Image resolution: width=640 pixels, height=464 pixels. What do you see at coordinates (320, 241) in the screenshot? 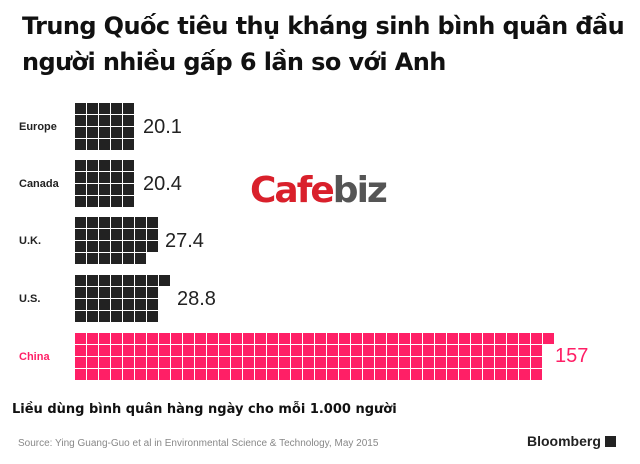
I see `row-uk: U.K. 27.4` at bounding box center [320, 241].